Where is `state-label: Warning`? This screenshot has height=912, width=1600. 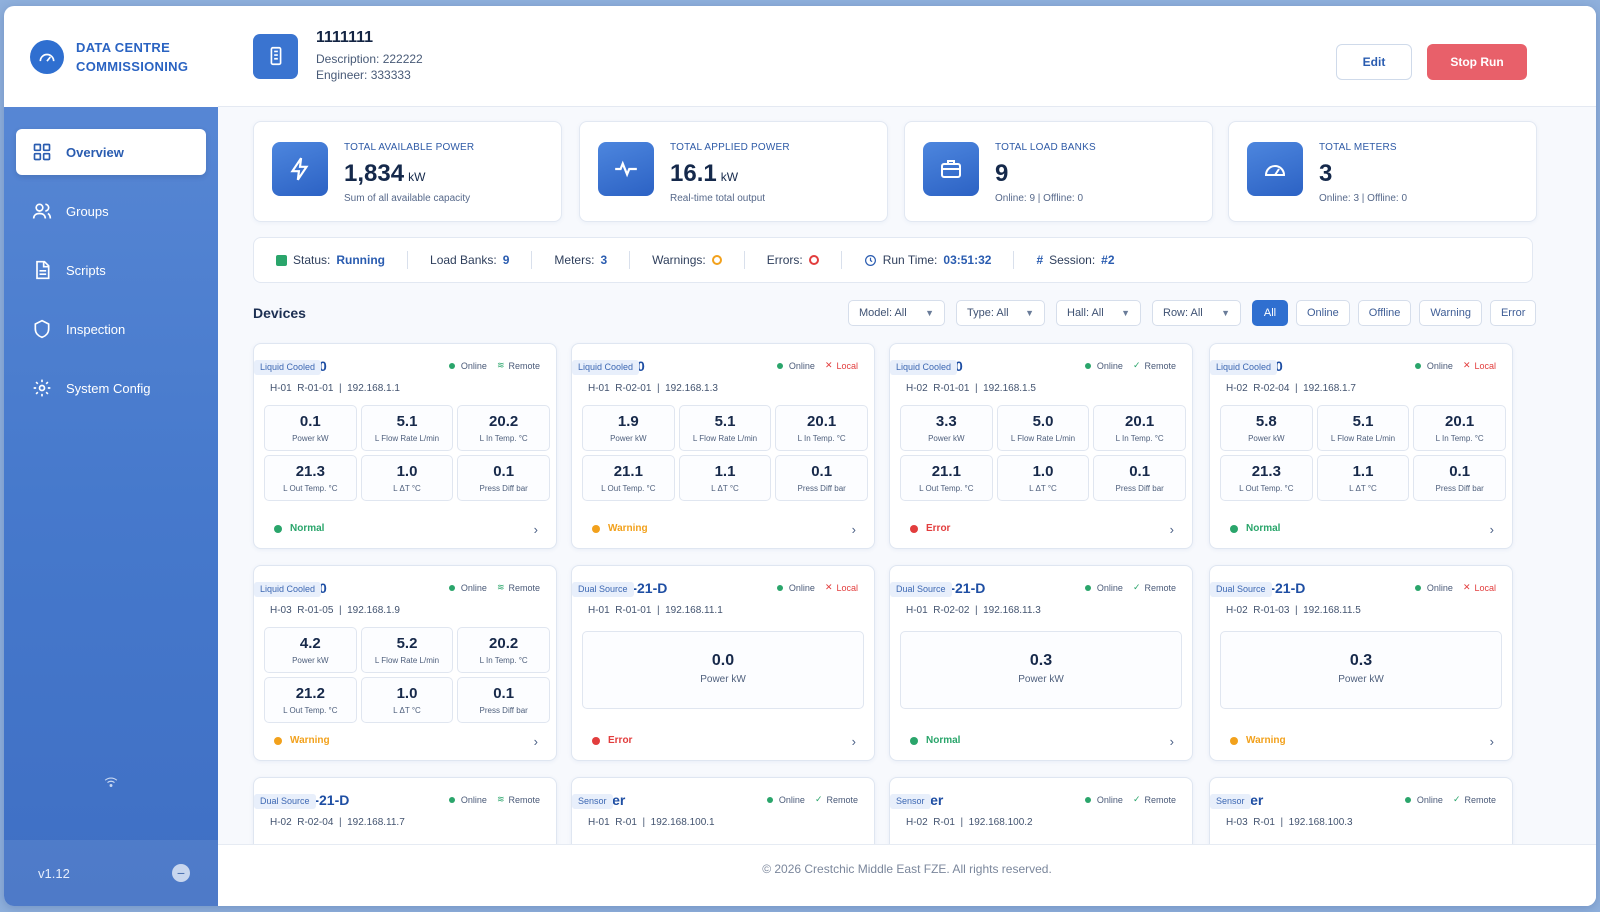 state-label: Warning is located at coordinates (628, 528).